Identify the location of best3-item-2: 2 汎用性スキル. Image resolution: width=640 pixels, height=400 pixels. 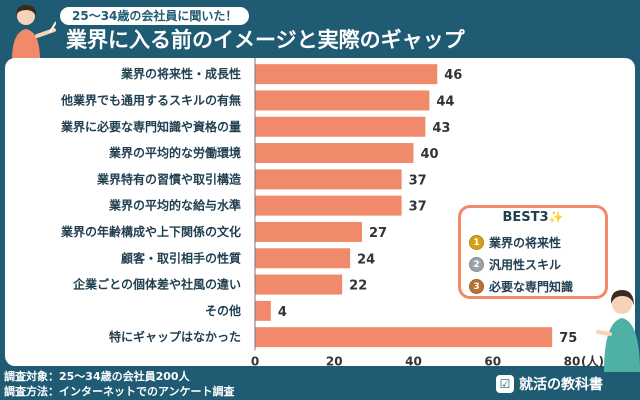
(515, 264).